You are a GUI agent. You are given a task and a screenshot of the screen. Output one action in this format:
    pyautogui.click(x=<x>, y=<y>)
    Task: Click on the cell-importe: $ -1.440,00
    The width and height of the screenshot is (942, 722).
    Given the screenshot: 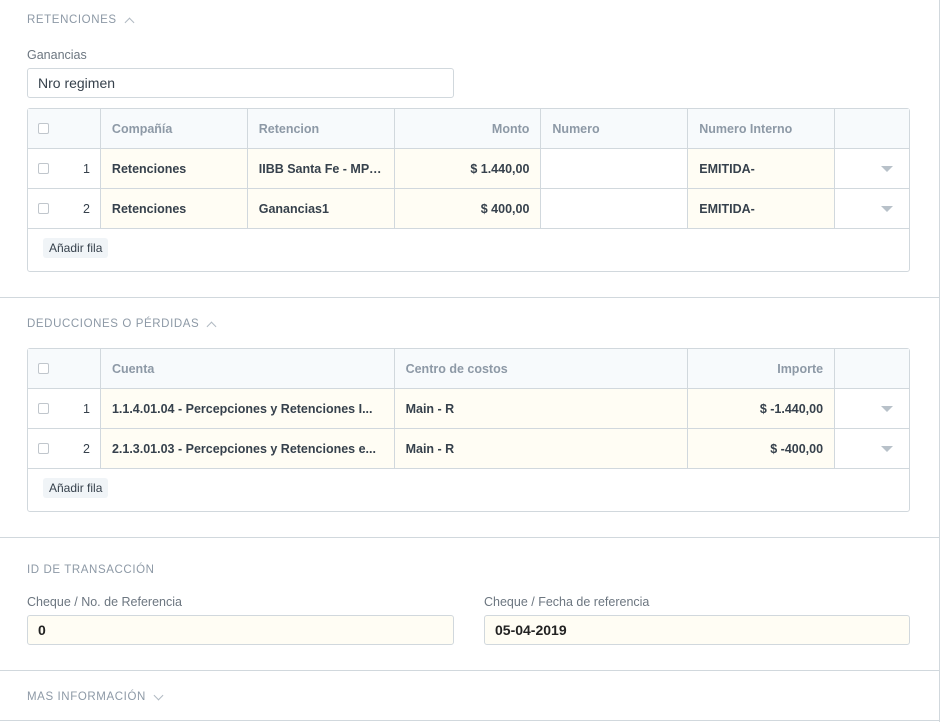 What is the action you would take?
    pyautogui.click(x=762, y=408)
    